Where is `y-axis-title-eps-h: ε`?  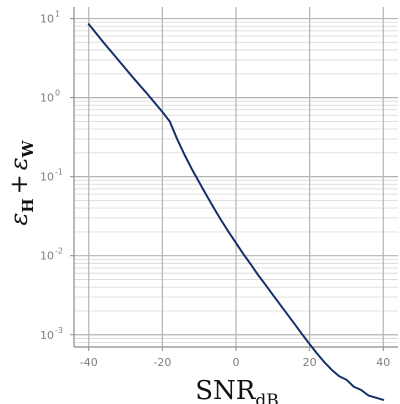
y-axis-title-eps-h: ε is located at coordinates (19, 219).